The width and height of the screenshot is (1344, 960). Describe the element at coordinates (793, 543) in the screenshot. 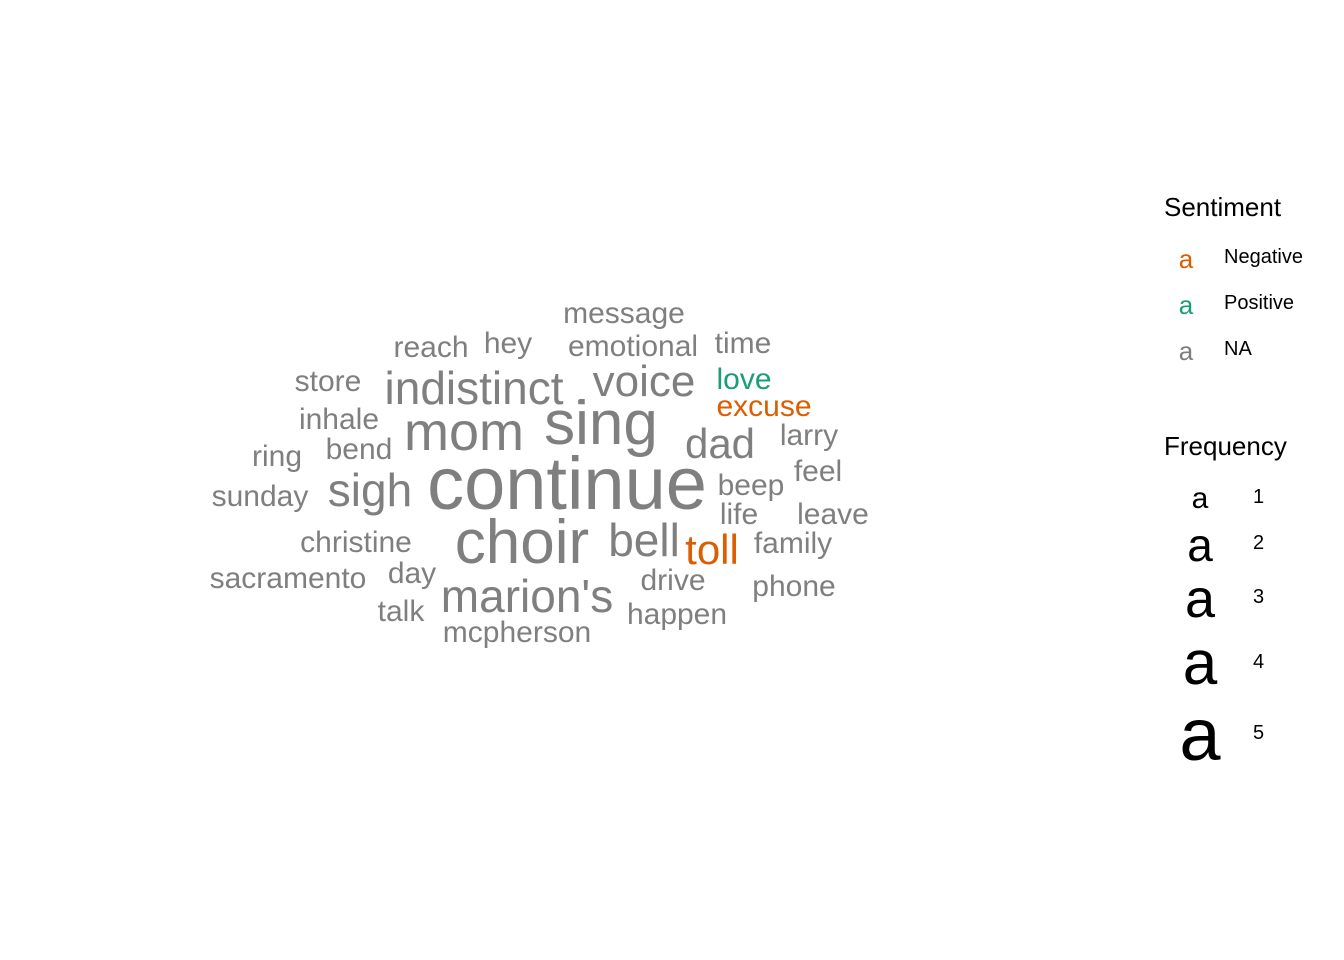

I see `word-family: family` at that location.